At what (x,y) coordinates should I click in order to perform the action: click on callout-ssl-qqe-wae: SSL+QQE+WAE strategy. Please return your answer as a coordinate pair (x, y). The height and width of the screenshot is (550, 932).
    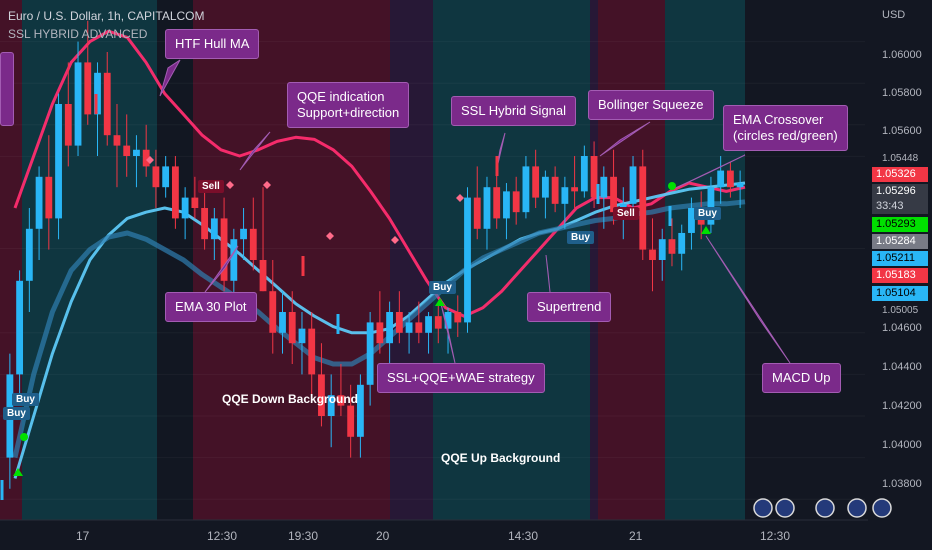
    Looking at the image, I should click on (461, 378).